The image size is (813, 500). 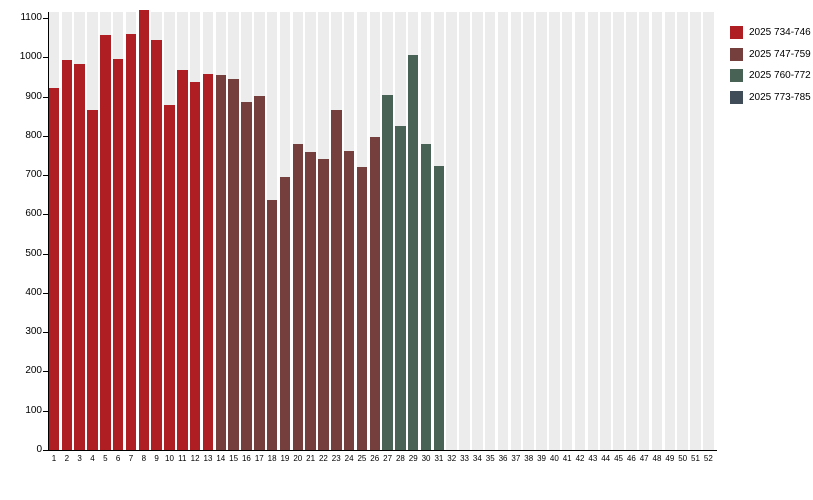 What do you see at coordinates (33, 253) in the screenshot?
I see `y-tick-label: 500` at bounding box center [33, 253].